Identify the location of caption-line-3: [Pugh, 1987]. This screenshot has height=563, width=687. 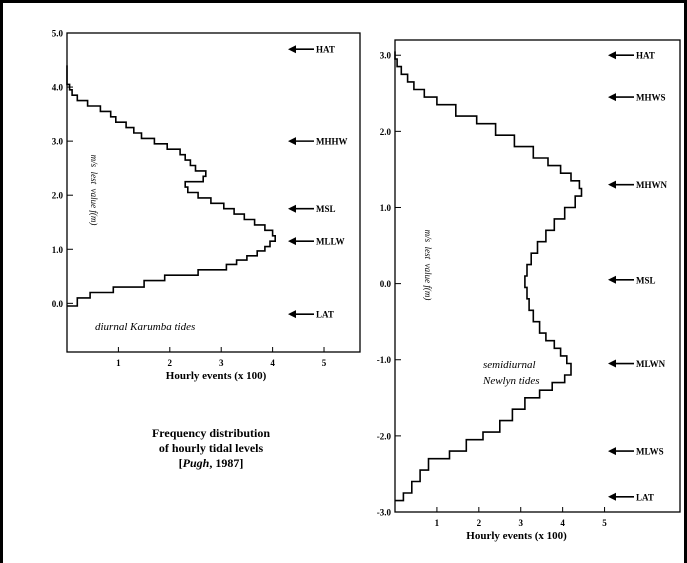
(211, 463).